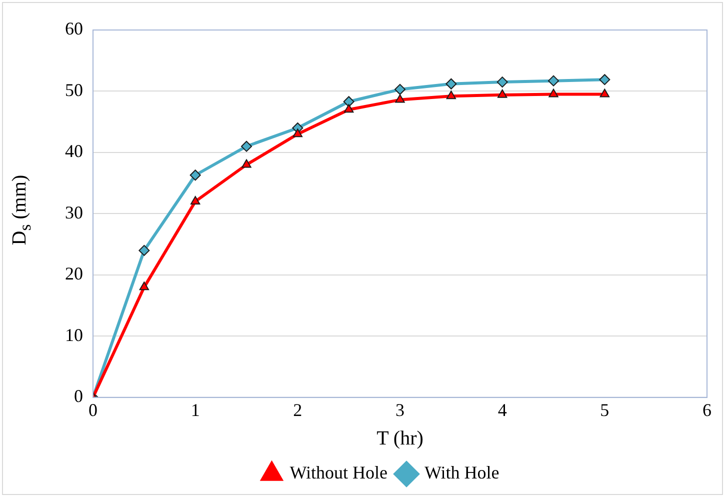 The height and width of the screenshot is (497, 725). I want to click on x-axis-title: T (hr), so click(400, 438).